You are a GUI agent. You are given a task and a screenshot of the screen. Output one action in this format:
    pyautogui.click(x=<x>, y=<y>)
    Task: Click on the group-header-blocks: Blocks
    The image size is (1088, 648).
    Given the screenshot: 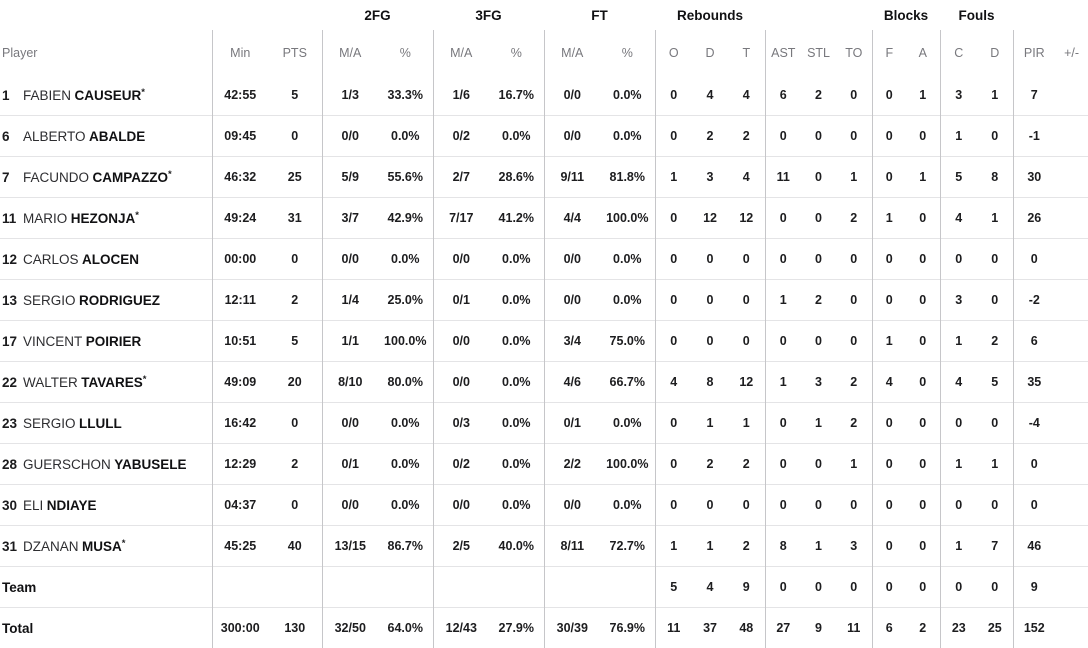 What is the action you would take?
    pyautogui.click(x=906, y=15)
    